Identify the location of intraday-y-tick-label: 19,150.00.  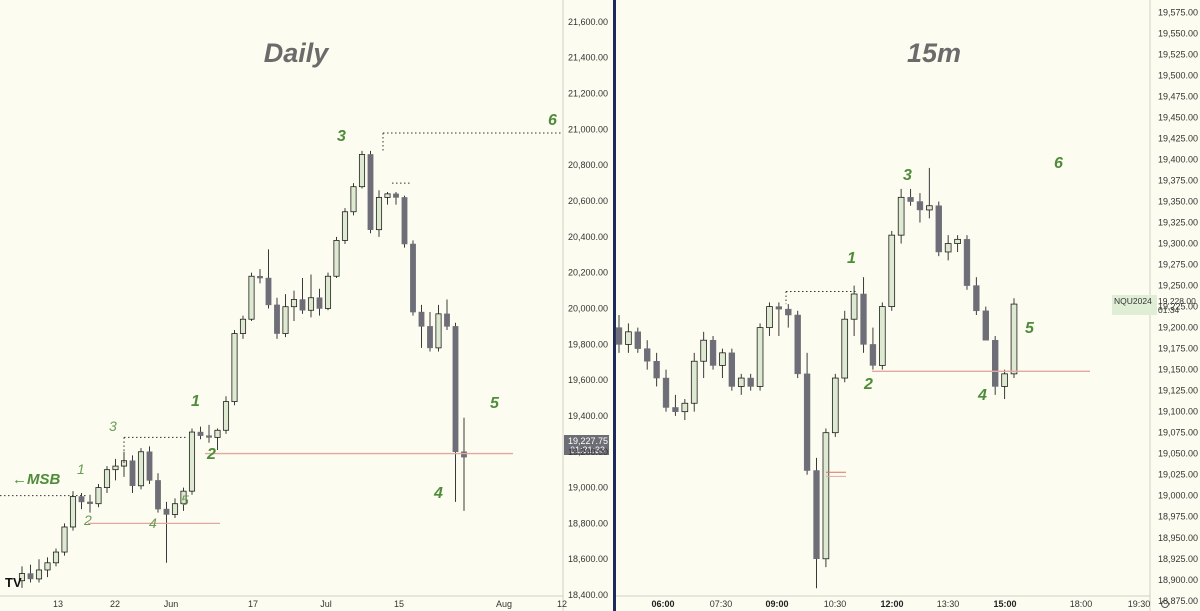
(1178, 370).